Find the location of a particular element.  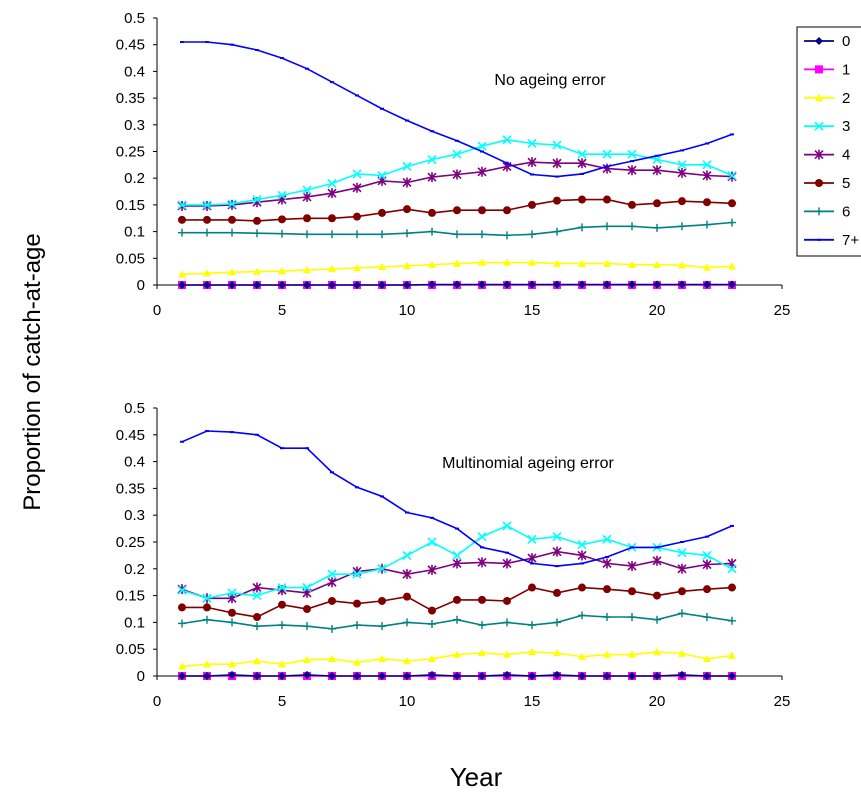

legend-label: 7+ is located at coordinates (850, 240).